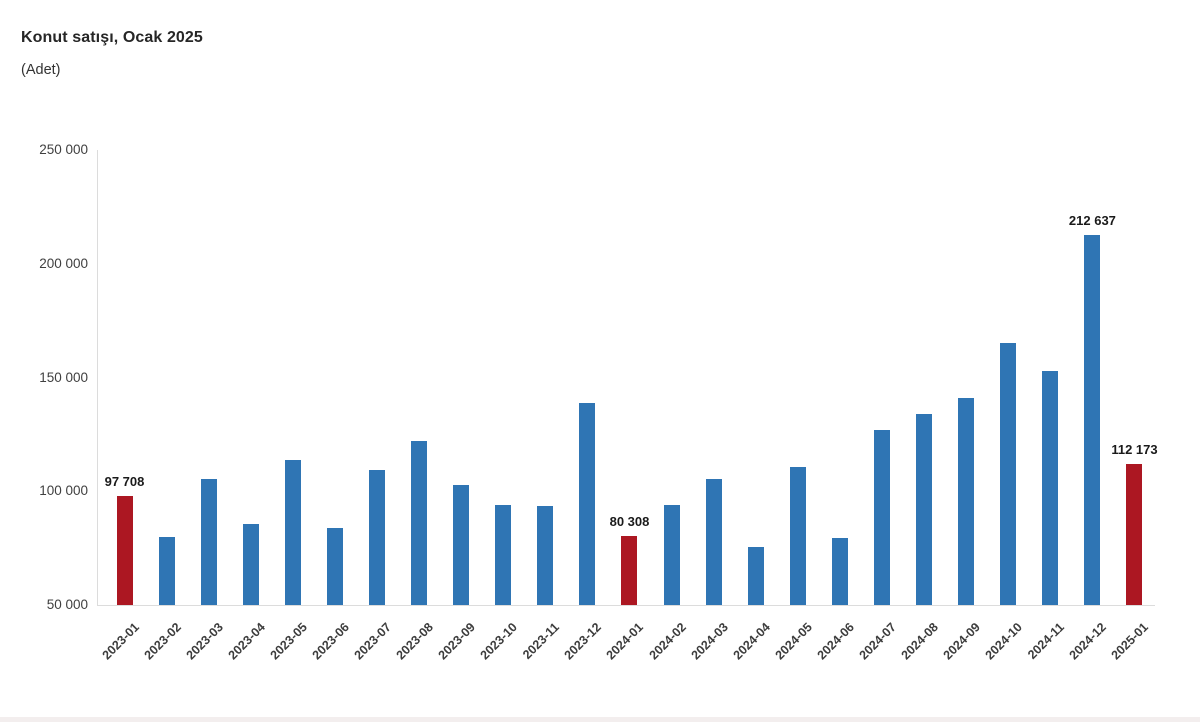 The width and height of the screenshot is (1200, 722). Describe the element at coordinates (124, 482) in the screenshot. I see `bar-value-label: 97 708` at that location.